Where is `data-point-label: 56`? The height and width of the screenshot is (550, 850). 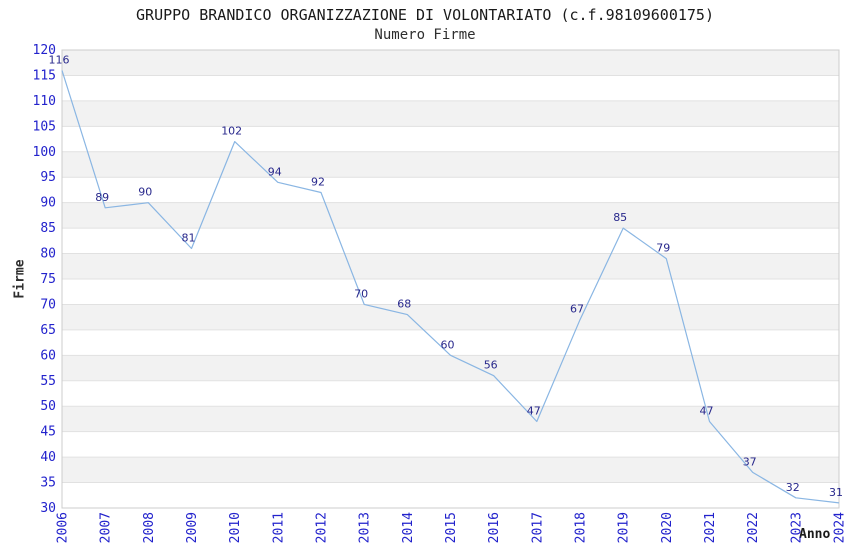 data-point-label: 56 is located at coordinates (491, 365).